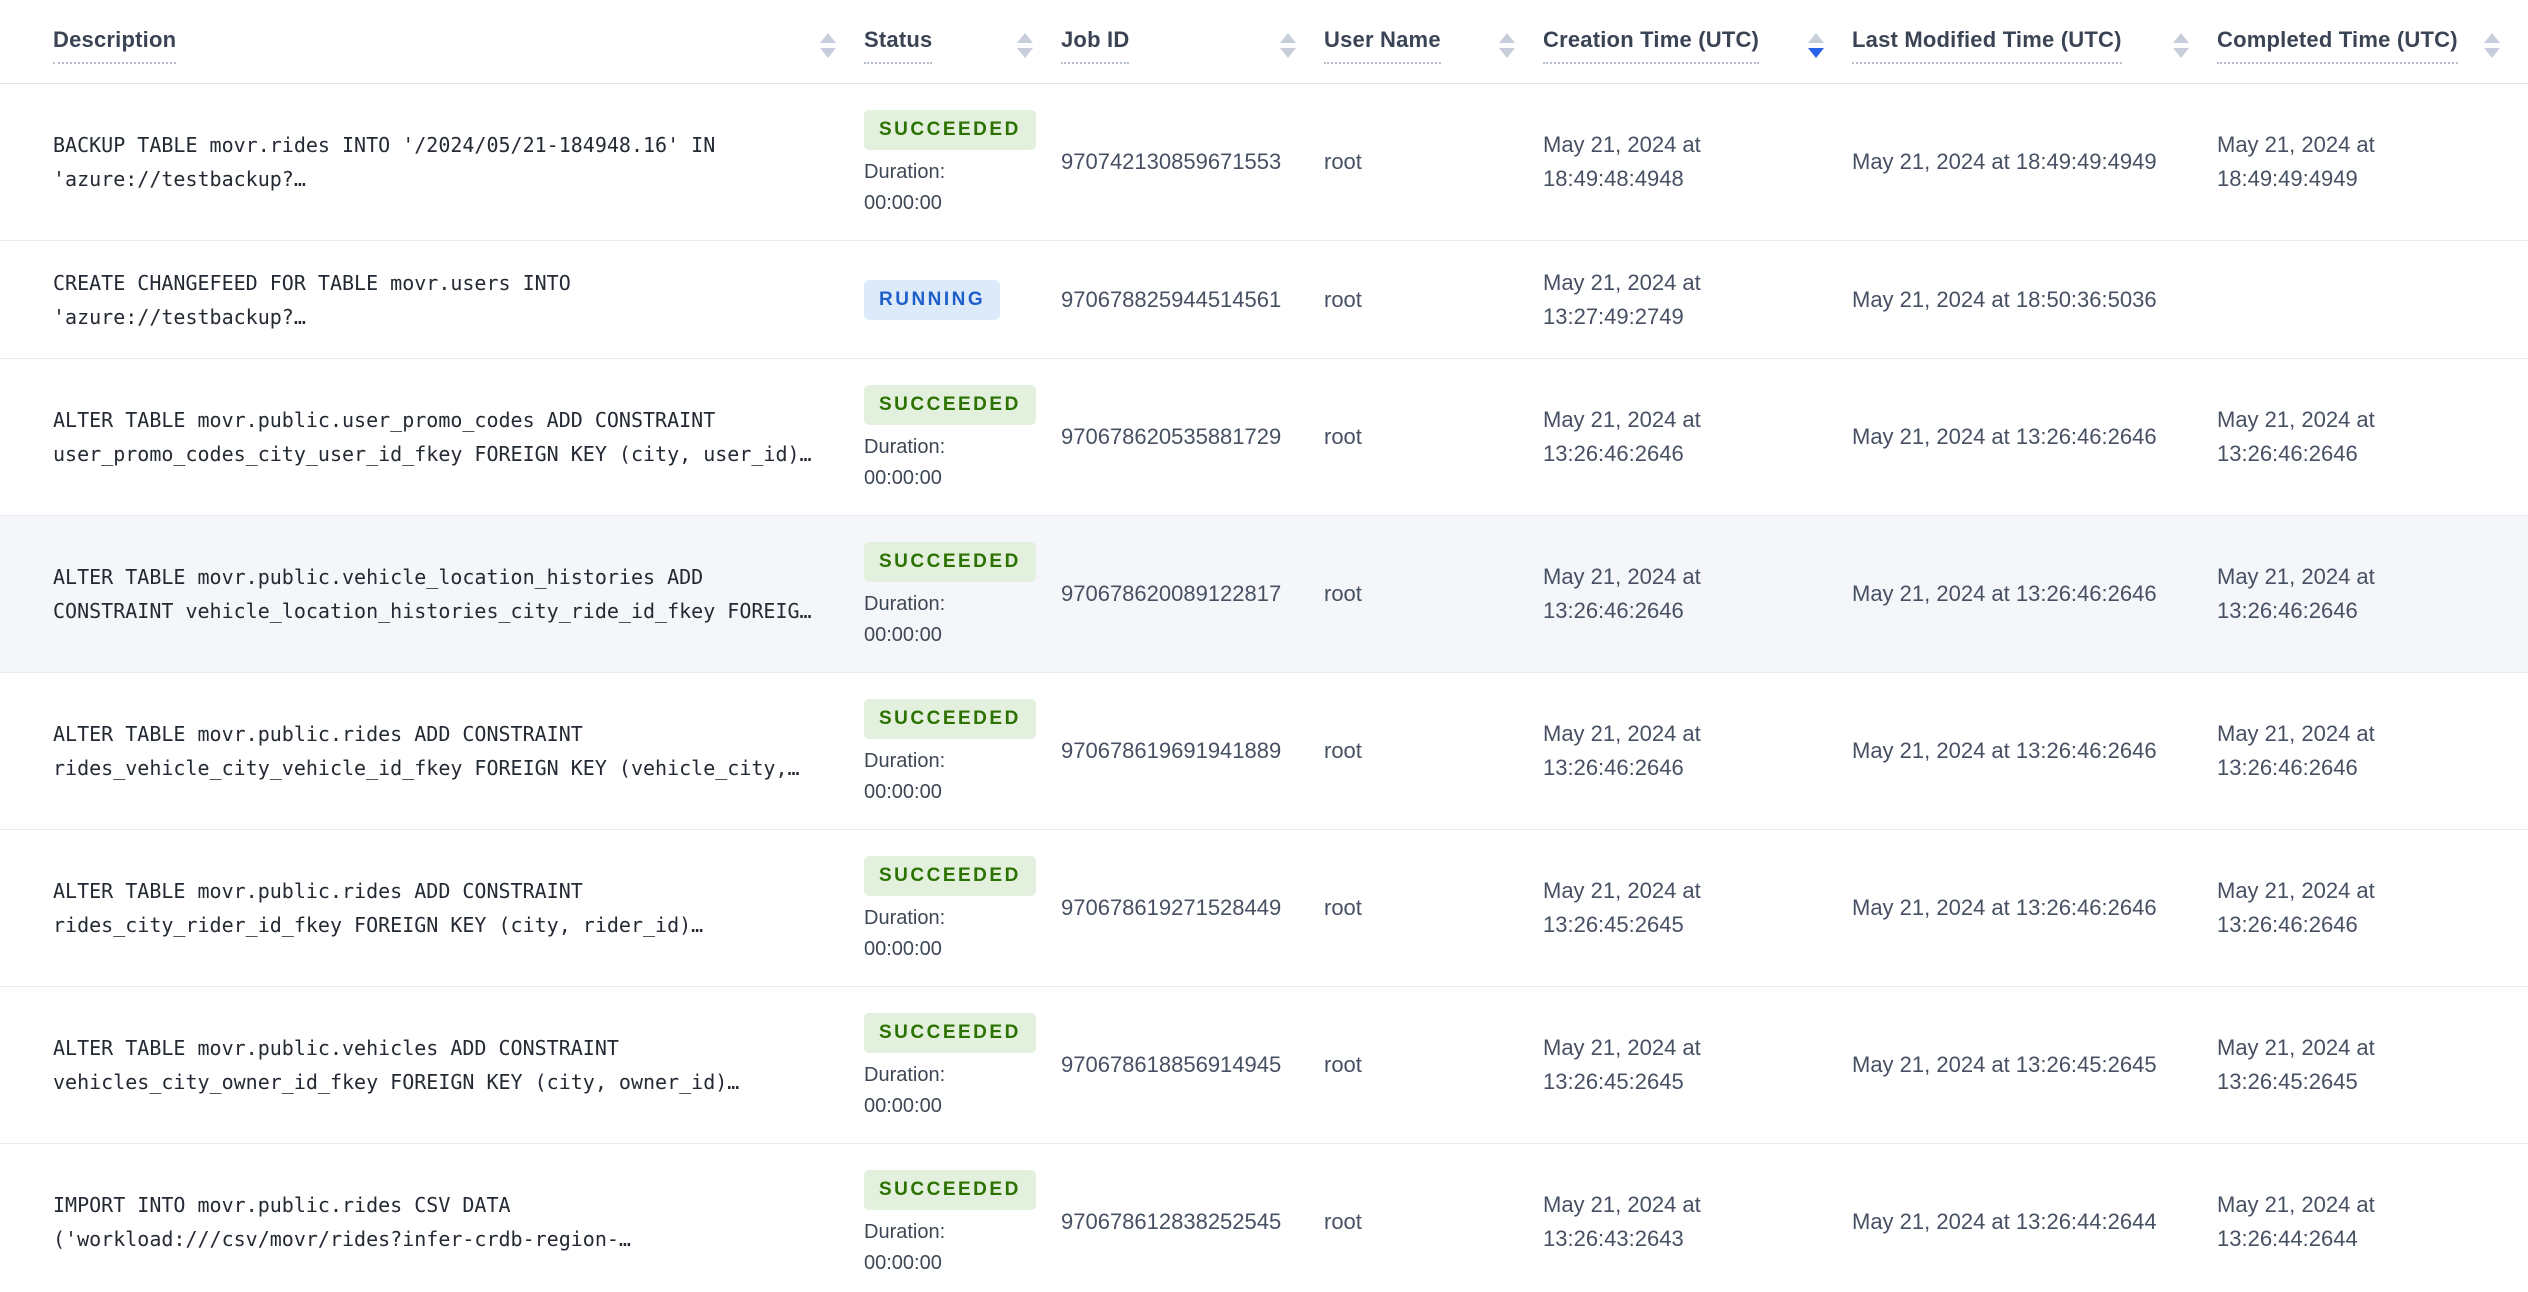 This screenshot has width=2528, height=1292. I want to click on column-header-description: Description, so click(432, 45).